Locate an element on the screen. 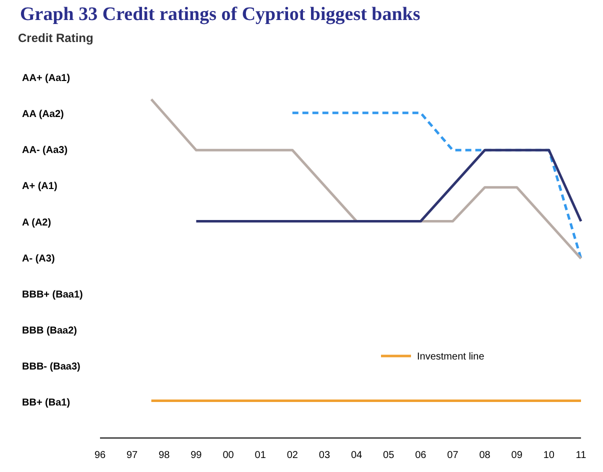 The width and height of the screenshot is (603, 472). x-tick-label: 05 is located at coordinates (389, 455).